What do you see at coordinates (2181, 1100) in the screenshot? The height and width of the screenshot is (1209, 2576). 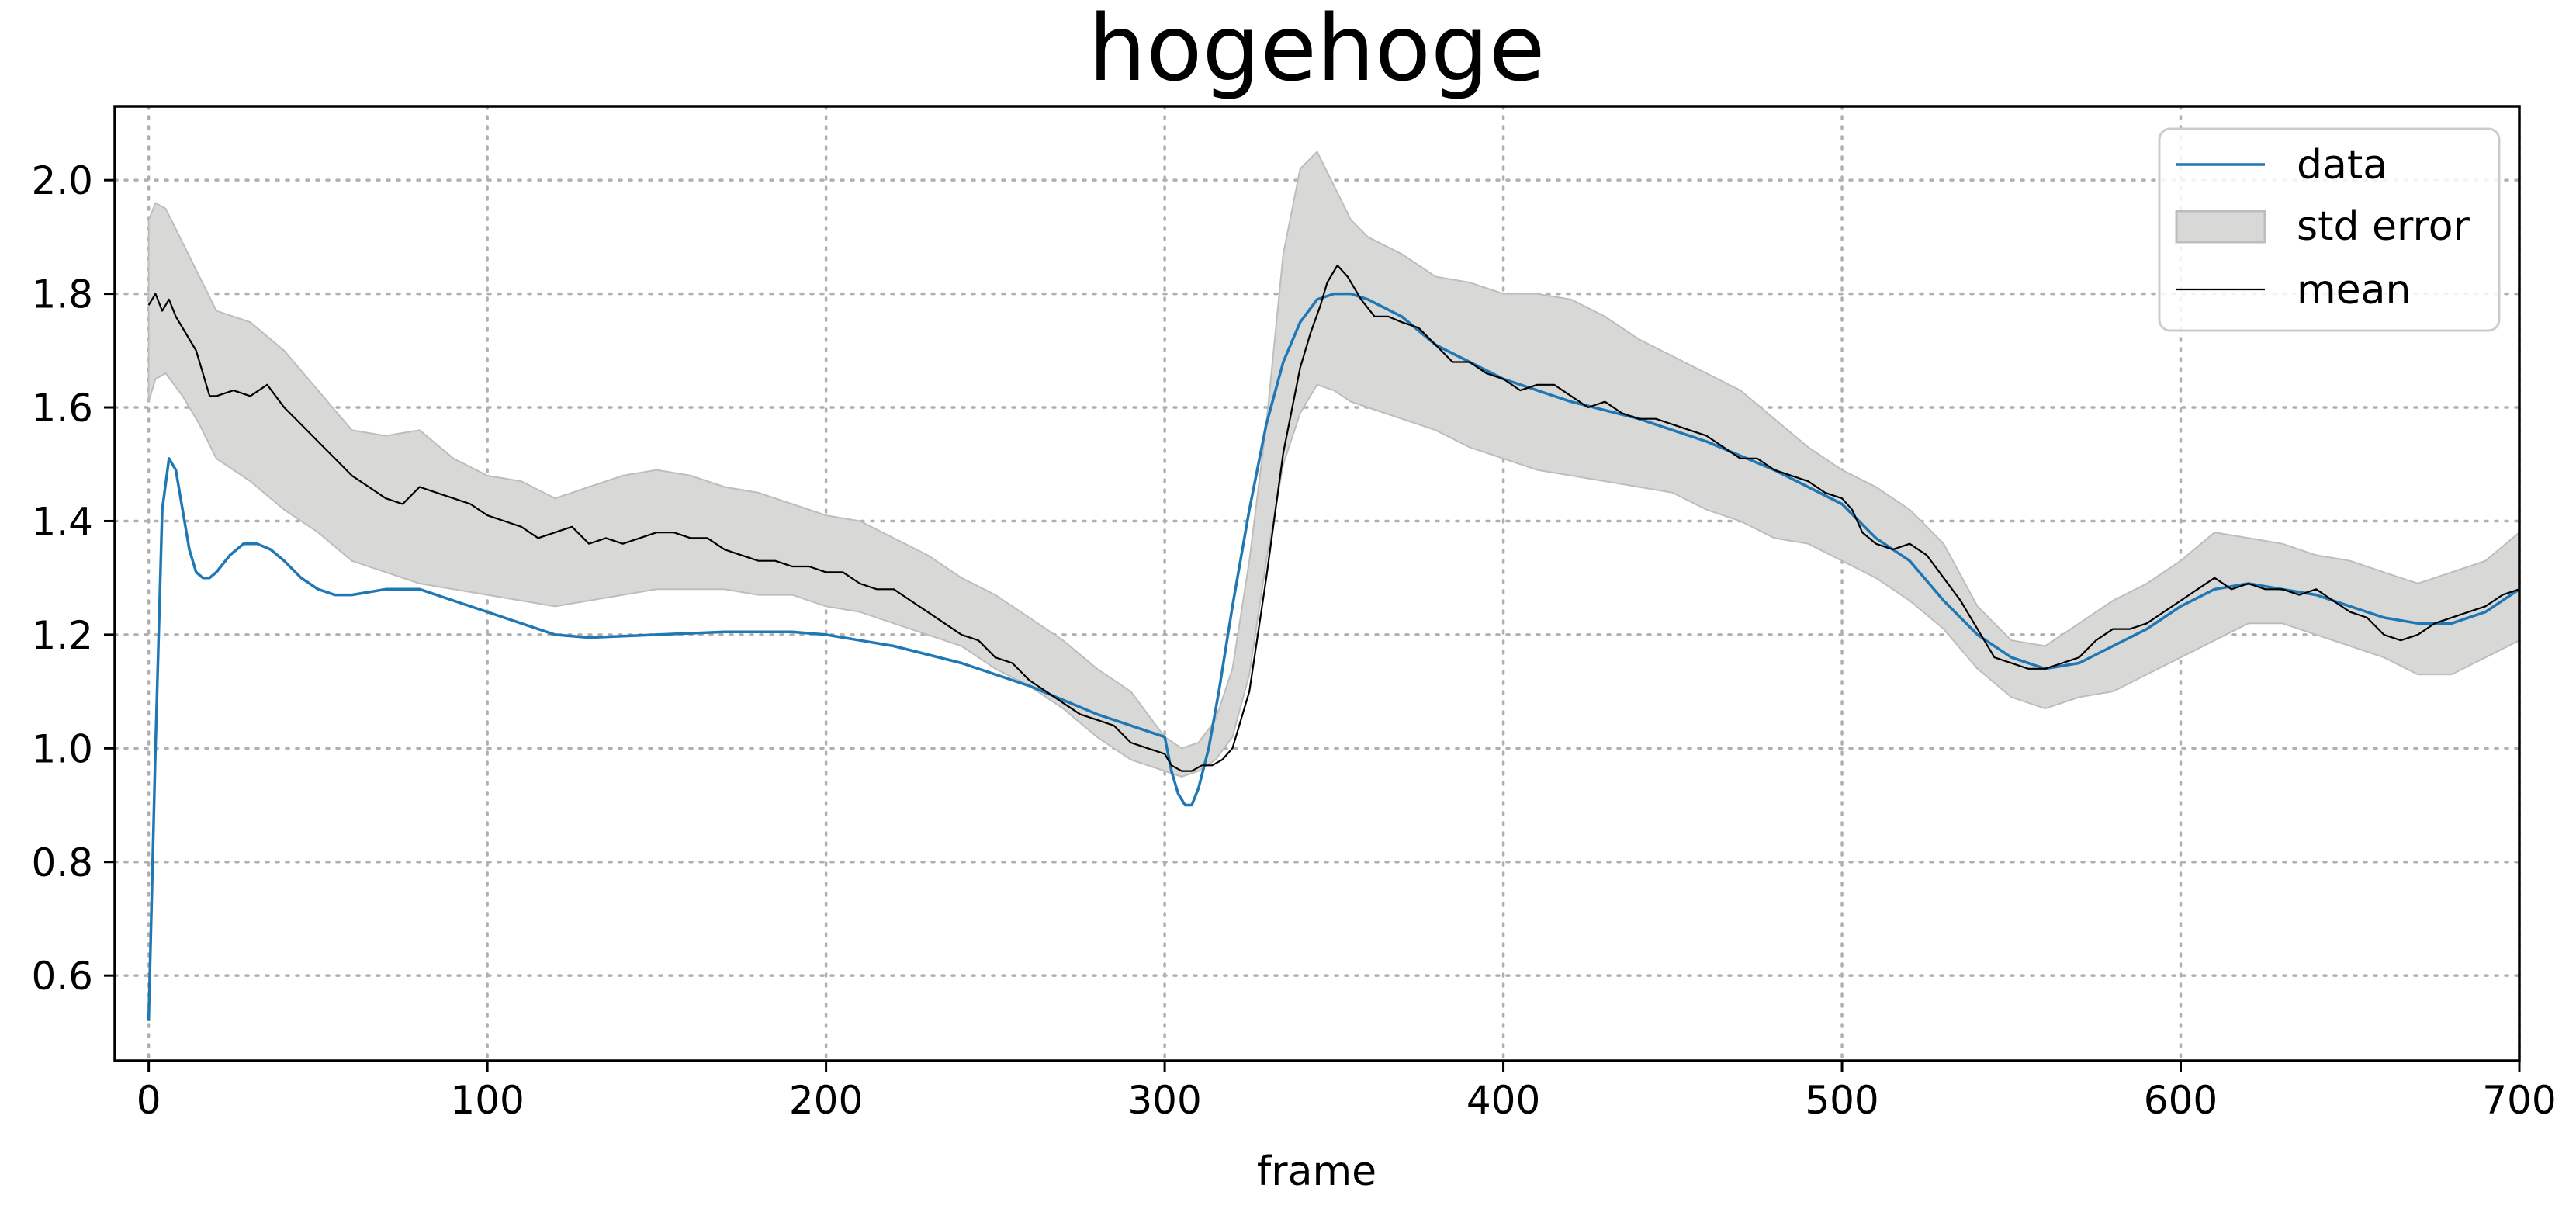 I see `x-tick-label: 600` at bounding box center [2181, 1100].